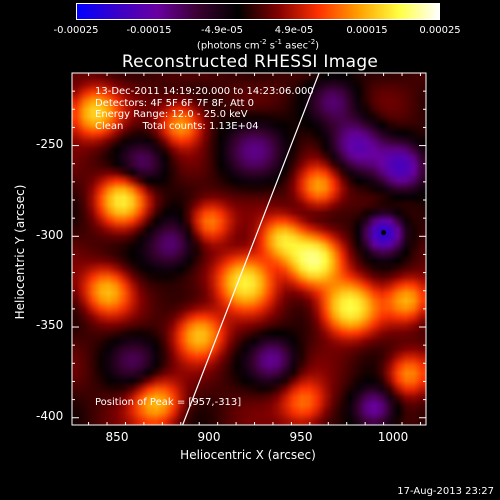 Image resolution: width=500 pixels, height=500 pixels. Describe the element at coordinates (393, 437) in the screenshot. I see `x-tick-label: 1000` at that location.